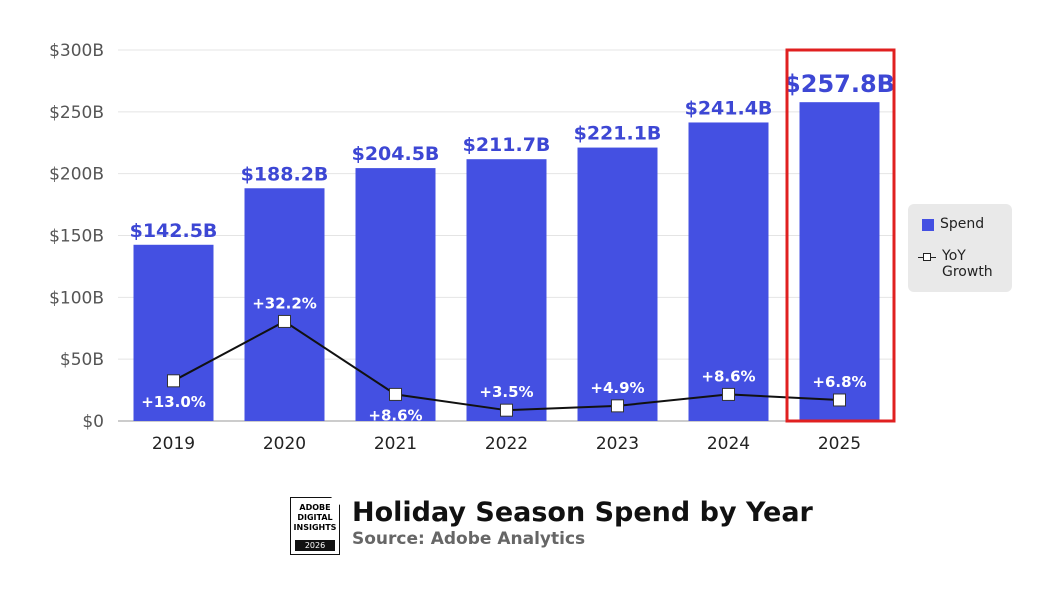 This screenshot has height=595, width=1061. What do you see at coordinates (839, 84) in the screenshot?
I see `bar-value-label: $257.8B` at bounding box center [839, 84].